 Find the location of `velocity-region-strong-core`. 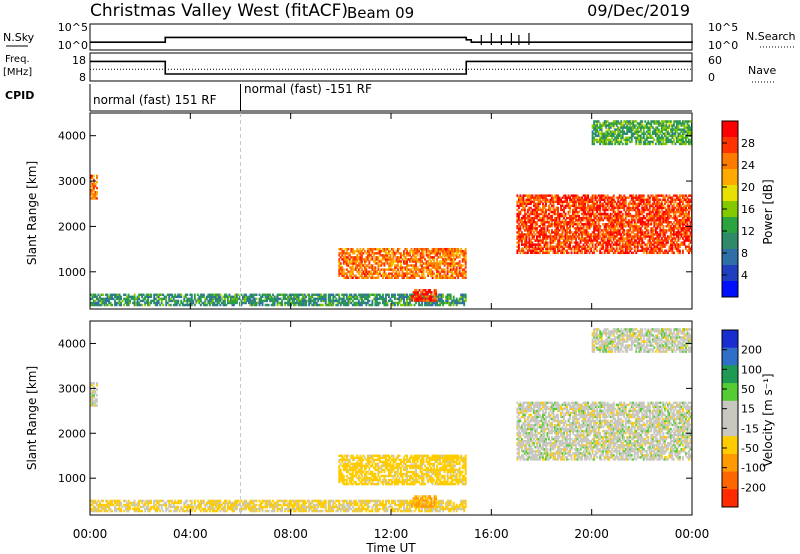

velocity-region-strong-core is located at coordinates (424, 501).